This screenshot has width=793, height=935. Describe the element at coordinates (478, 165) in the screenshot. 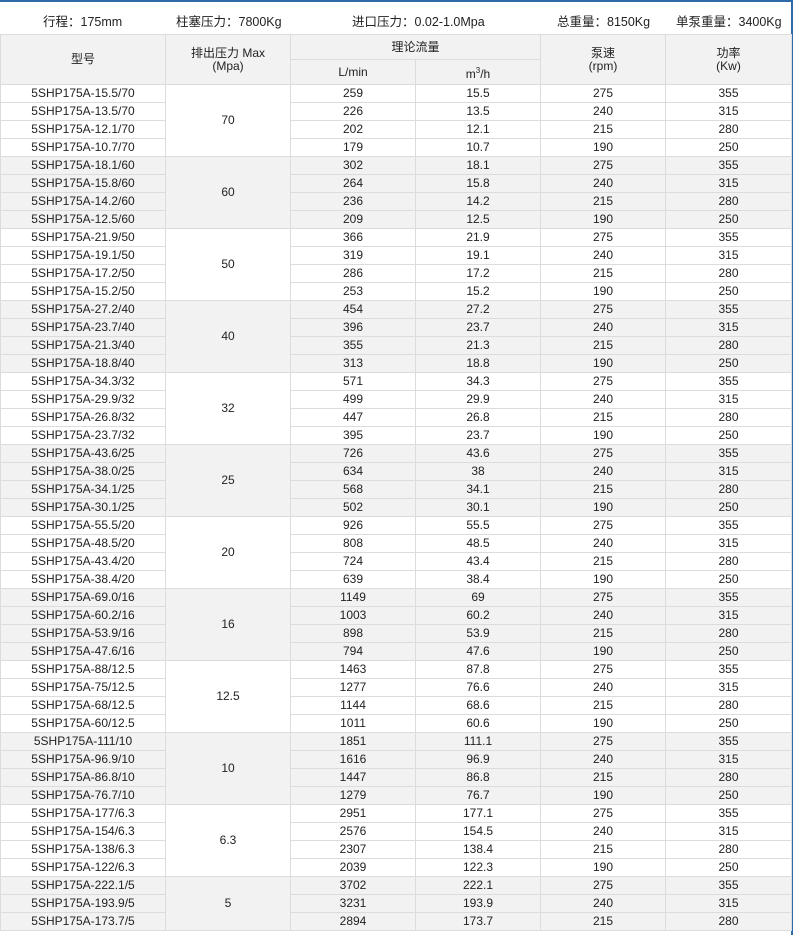

I see `flow-m3h-cell: 18.1` at that location.